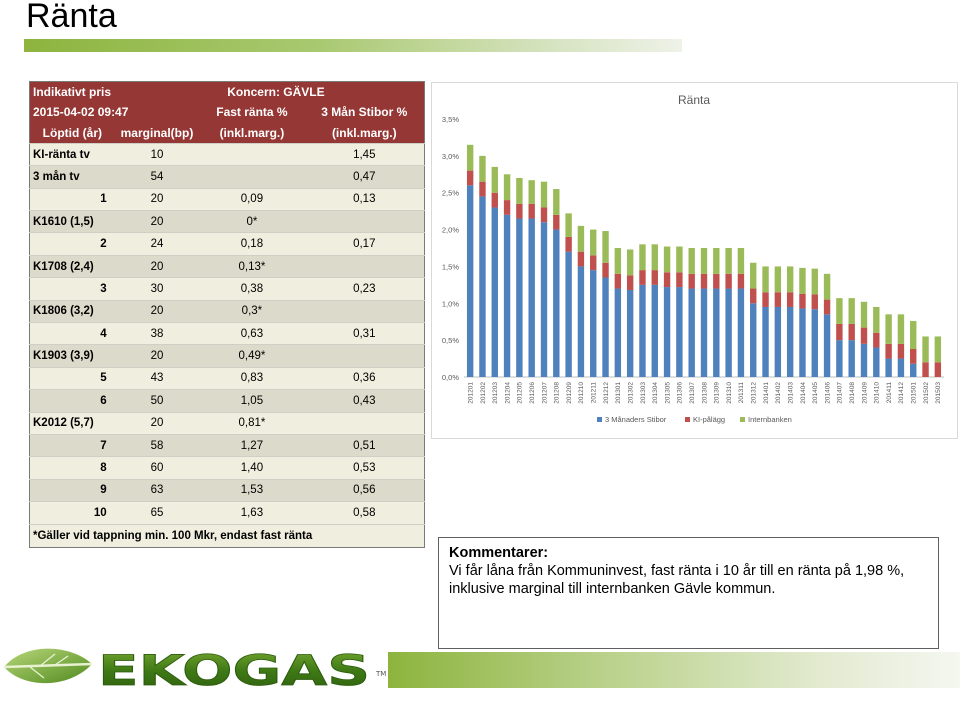 The height and width of the screenshot is (705, 960). I want to click on term-cell: 3, so click(72, 289).